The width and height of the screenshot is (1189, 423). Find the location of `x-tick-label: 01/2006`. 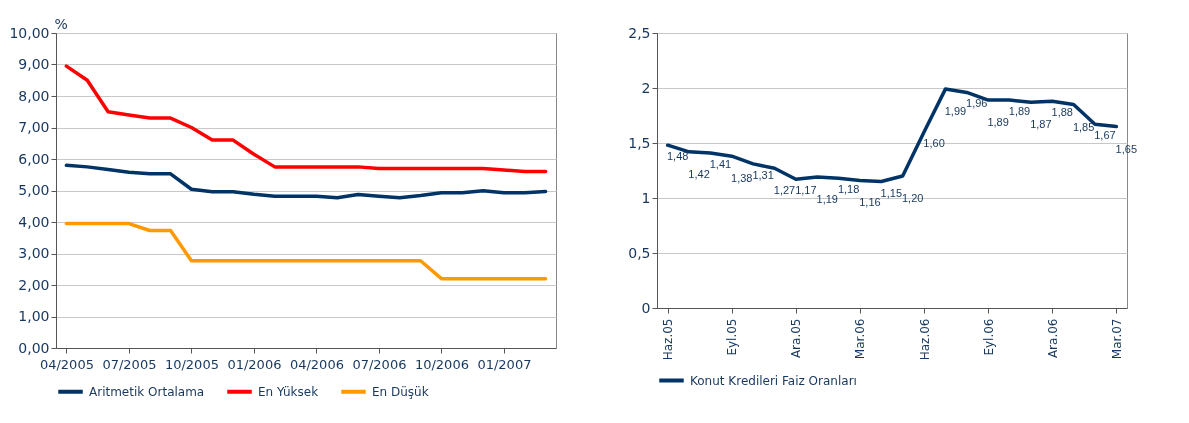

x-tick-label: 01/2006 is located at coordinates (254, 364).